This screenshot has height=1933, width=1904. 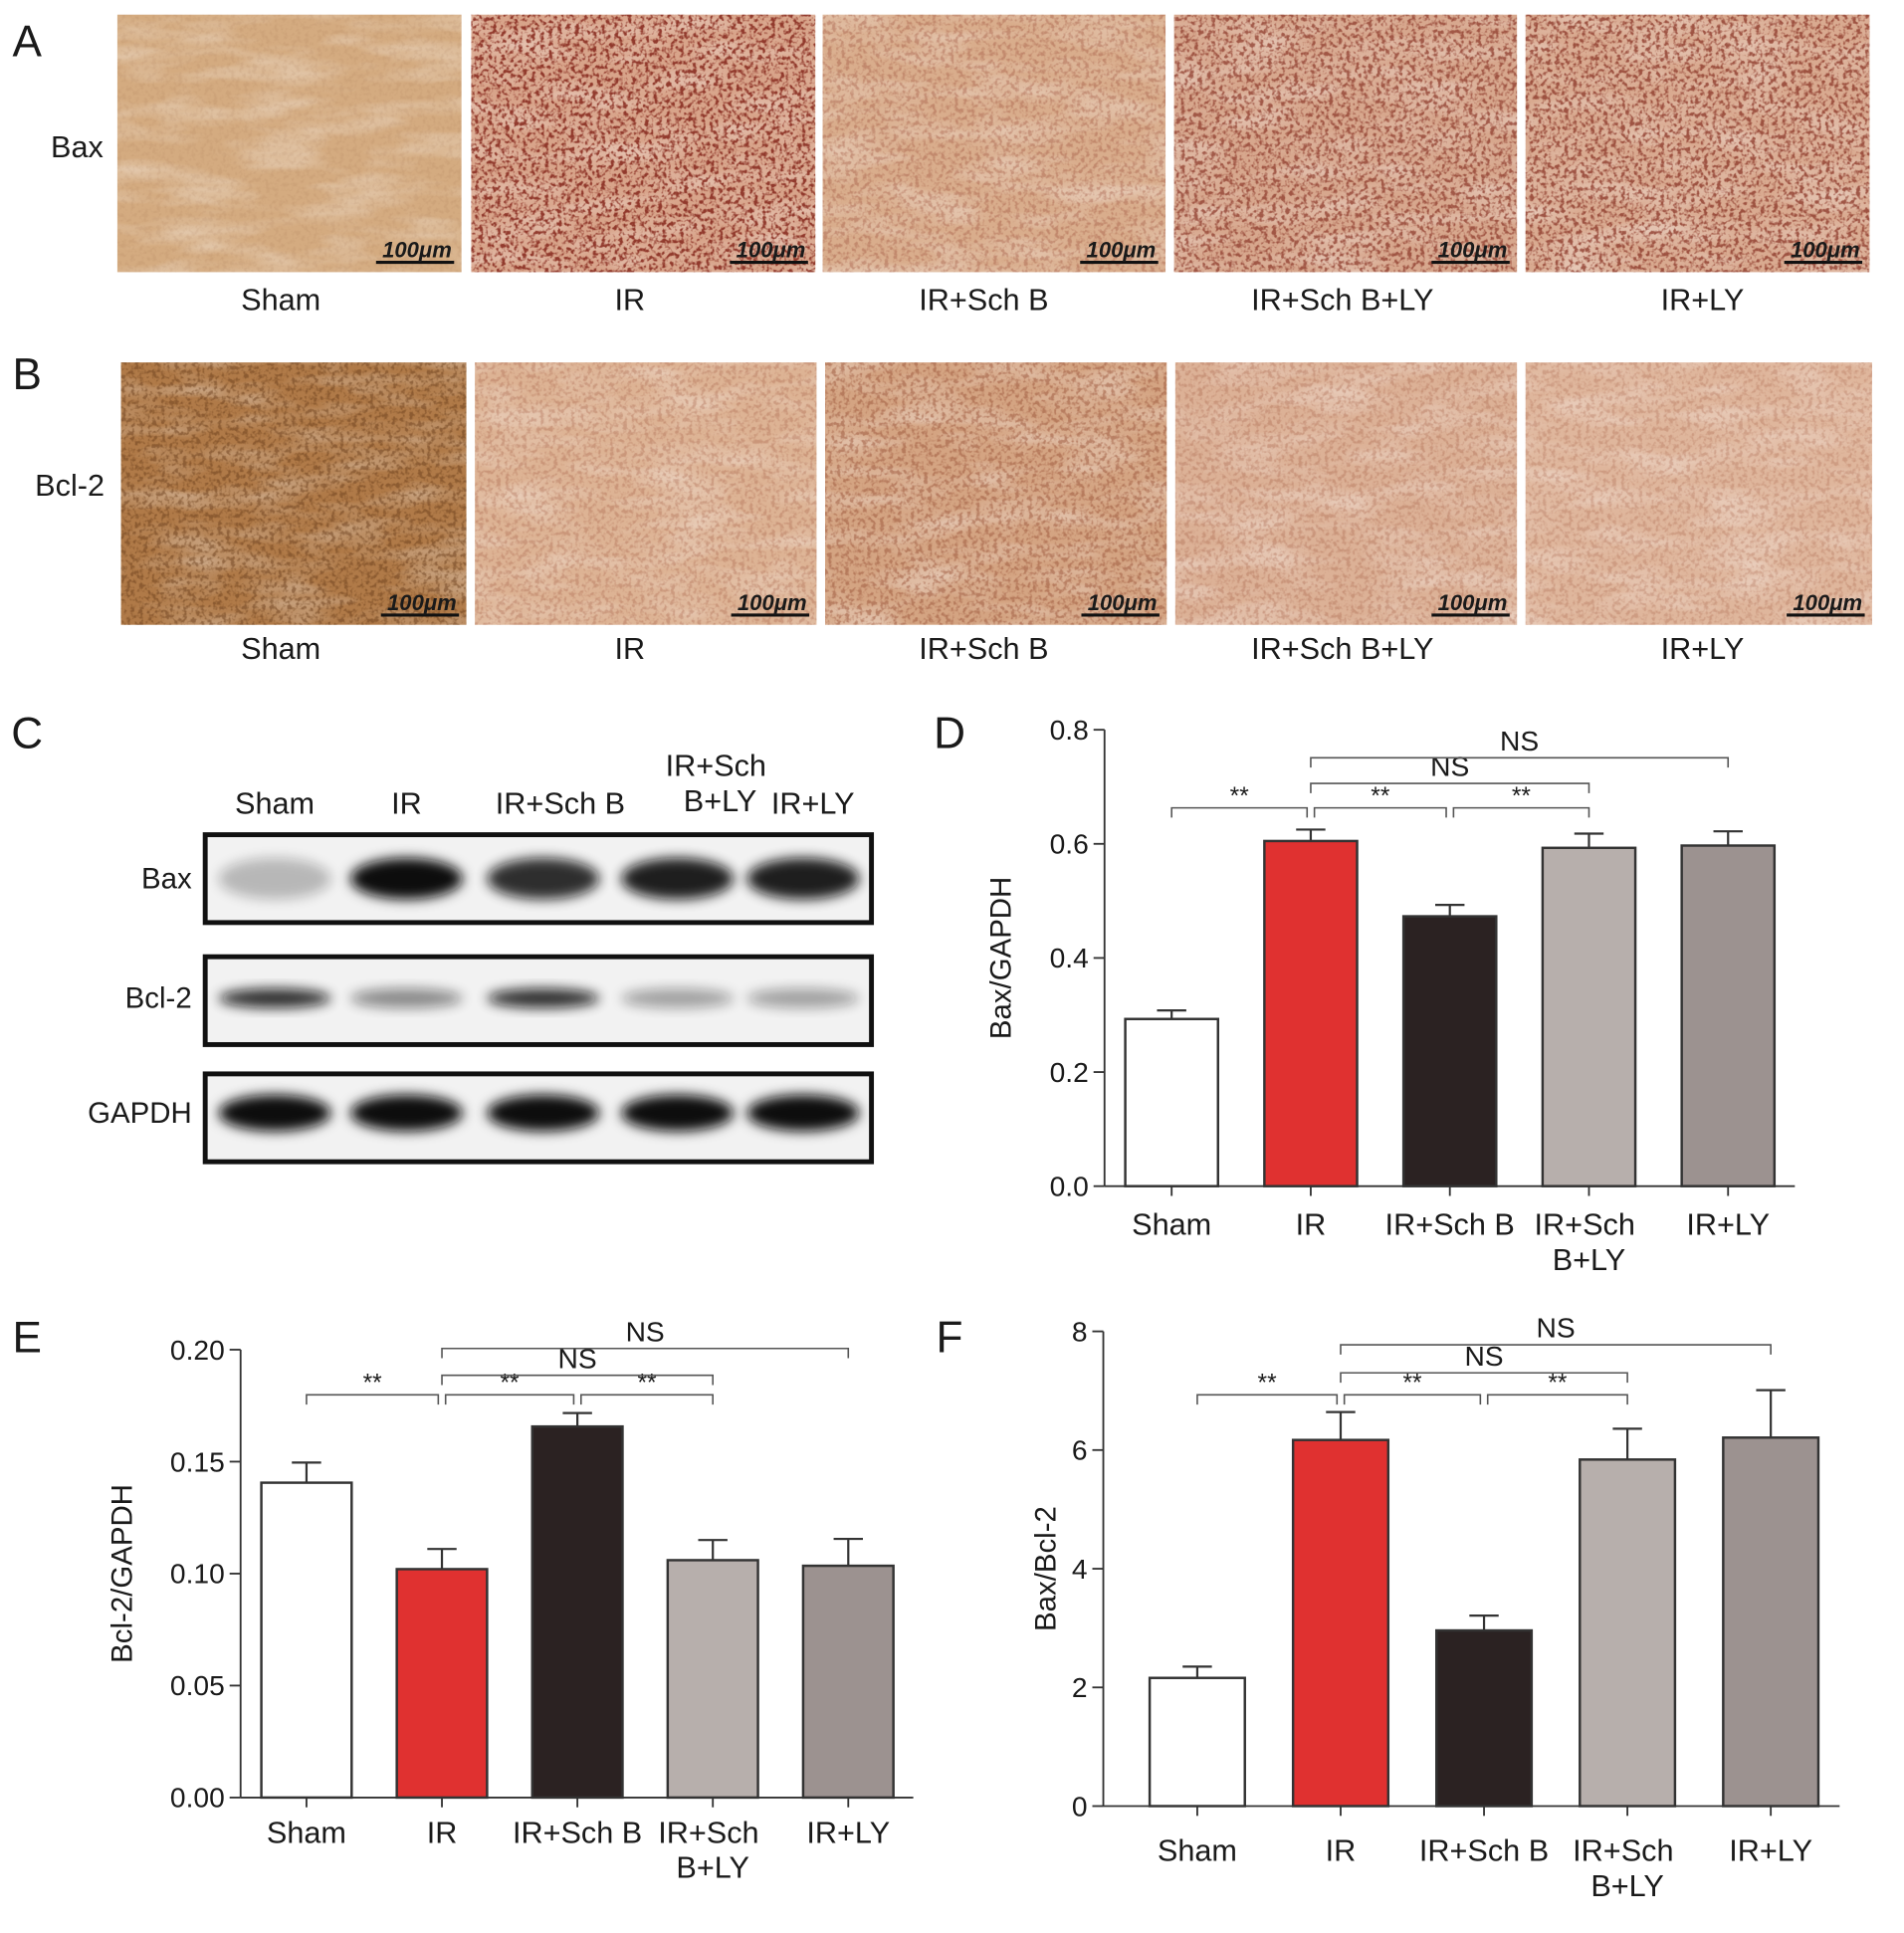 What do you see at coordinates (1080, 1331) in the screenshot?
I see `y-tick-label: 8` at bounding box center [1080, 1331].